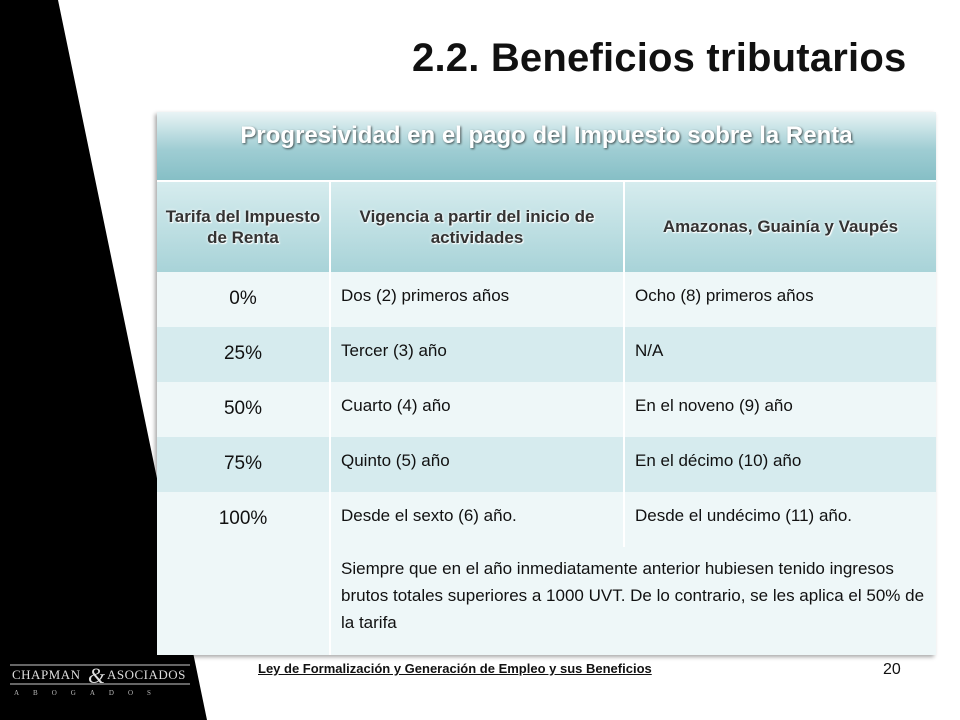 The width and height of the screenshot is (960, 720). Describe the element at coordinates (394, 350) in the screenshot. I see `cell-vigencia: Tercer (3) año` at that location.